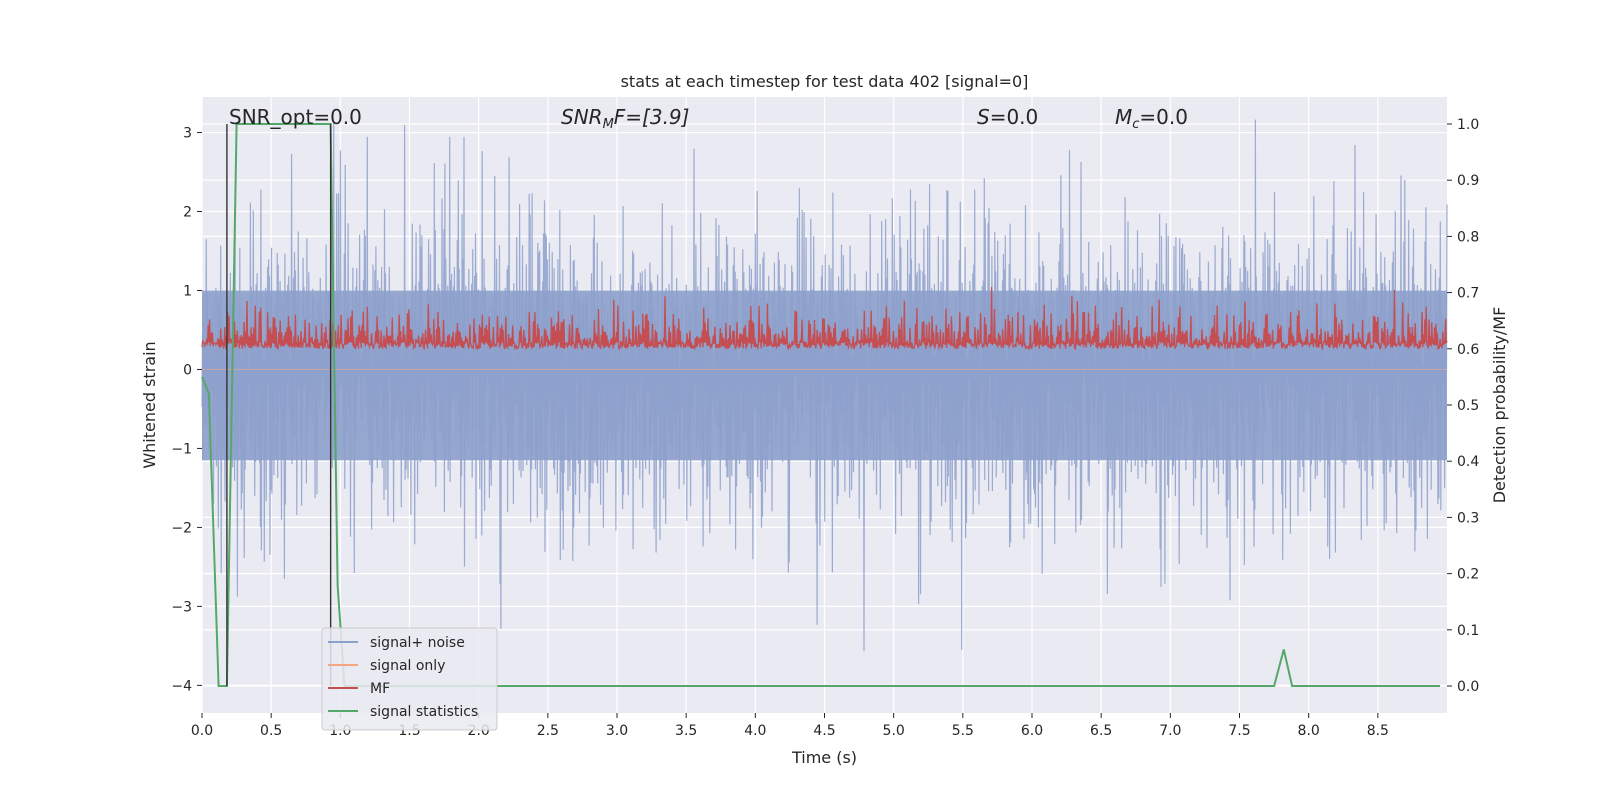  I want to click on x-tick-label: 4.5, so click(824, 731).